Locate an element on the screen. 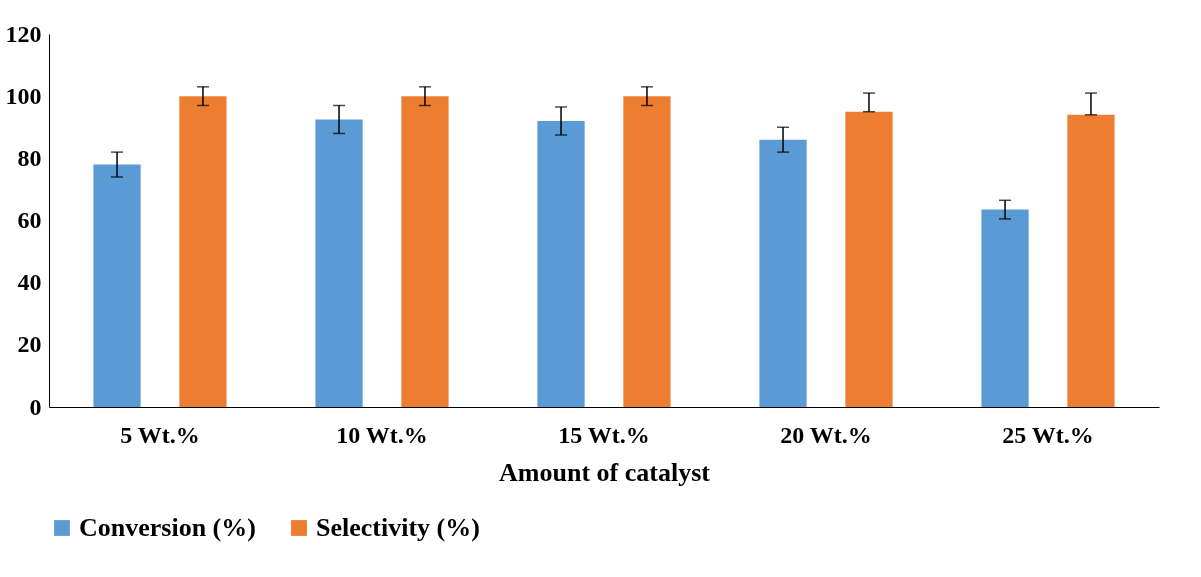  y-tick-label: 100 is located at coordinates (23, 95).